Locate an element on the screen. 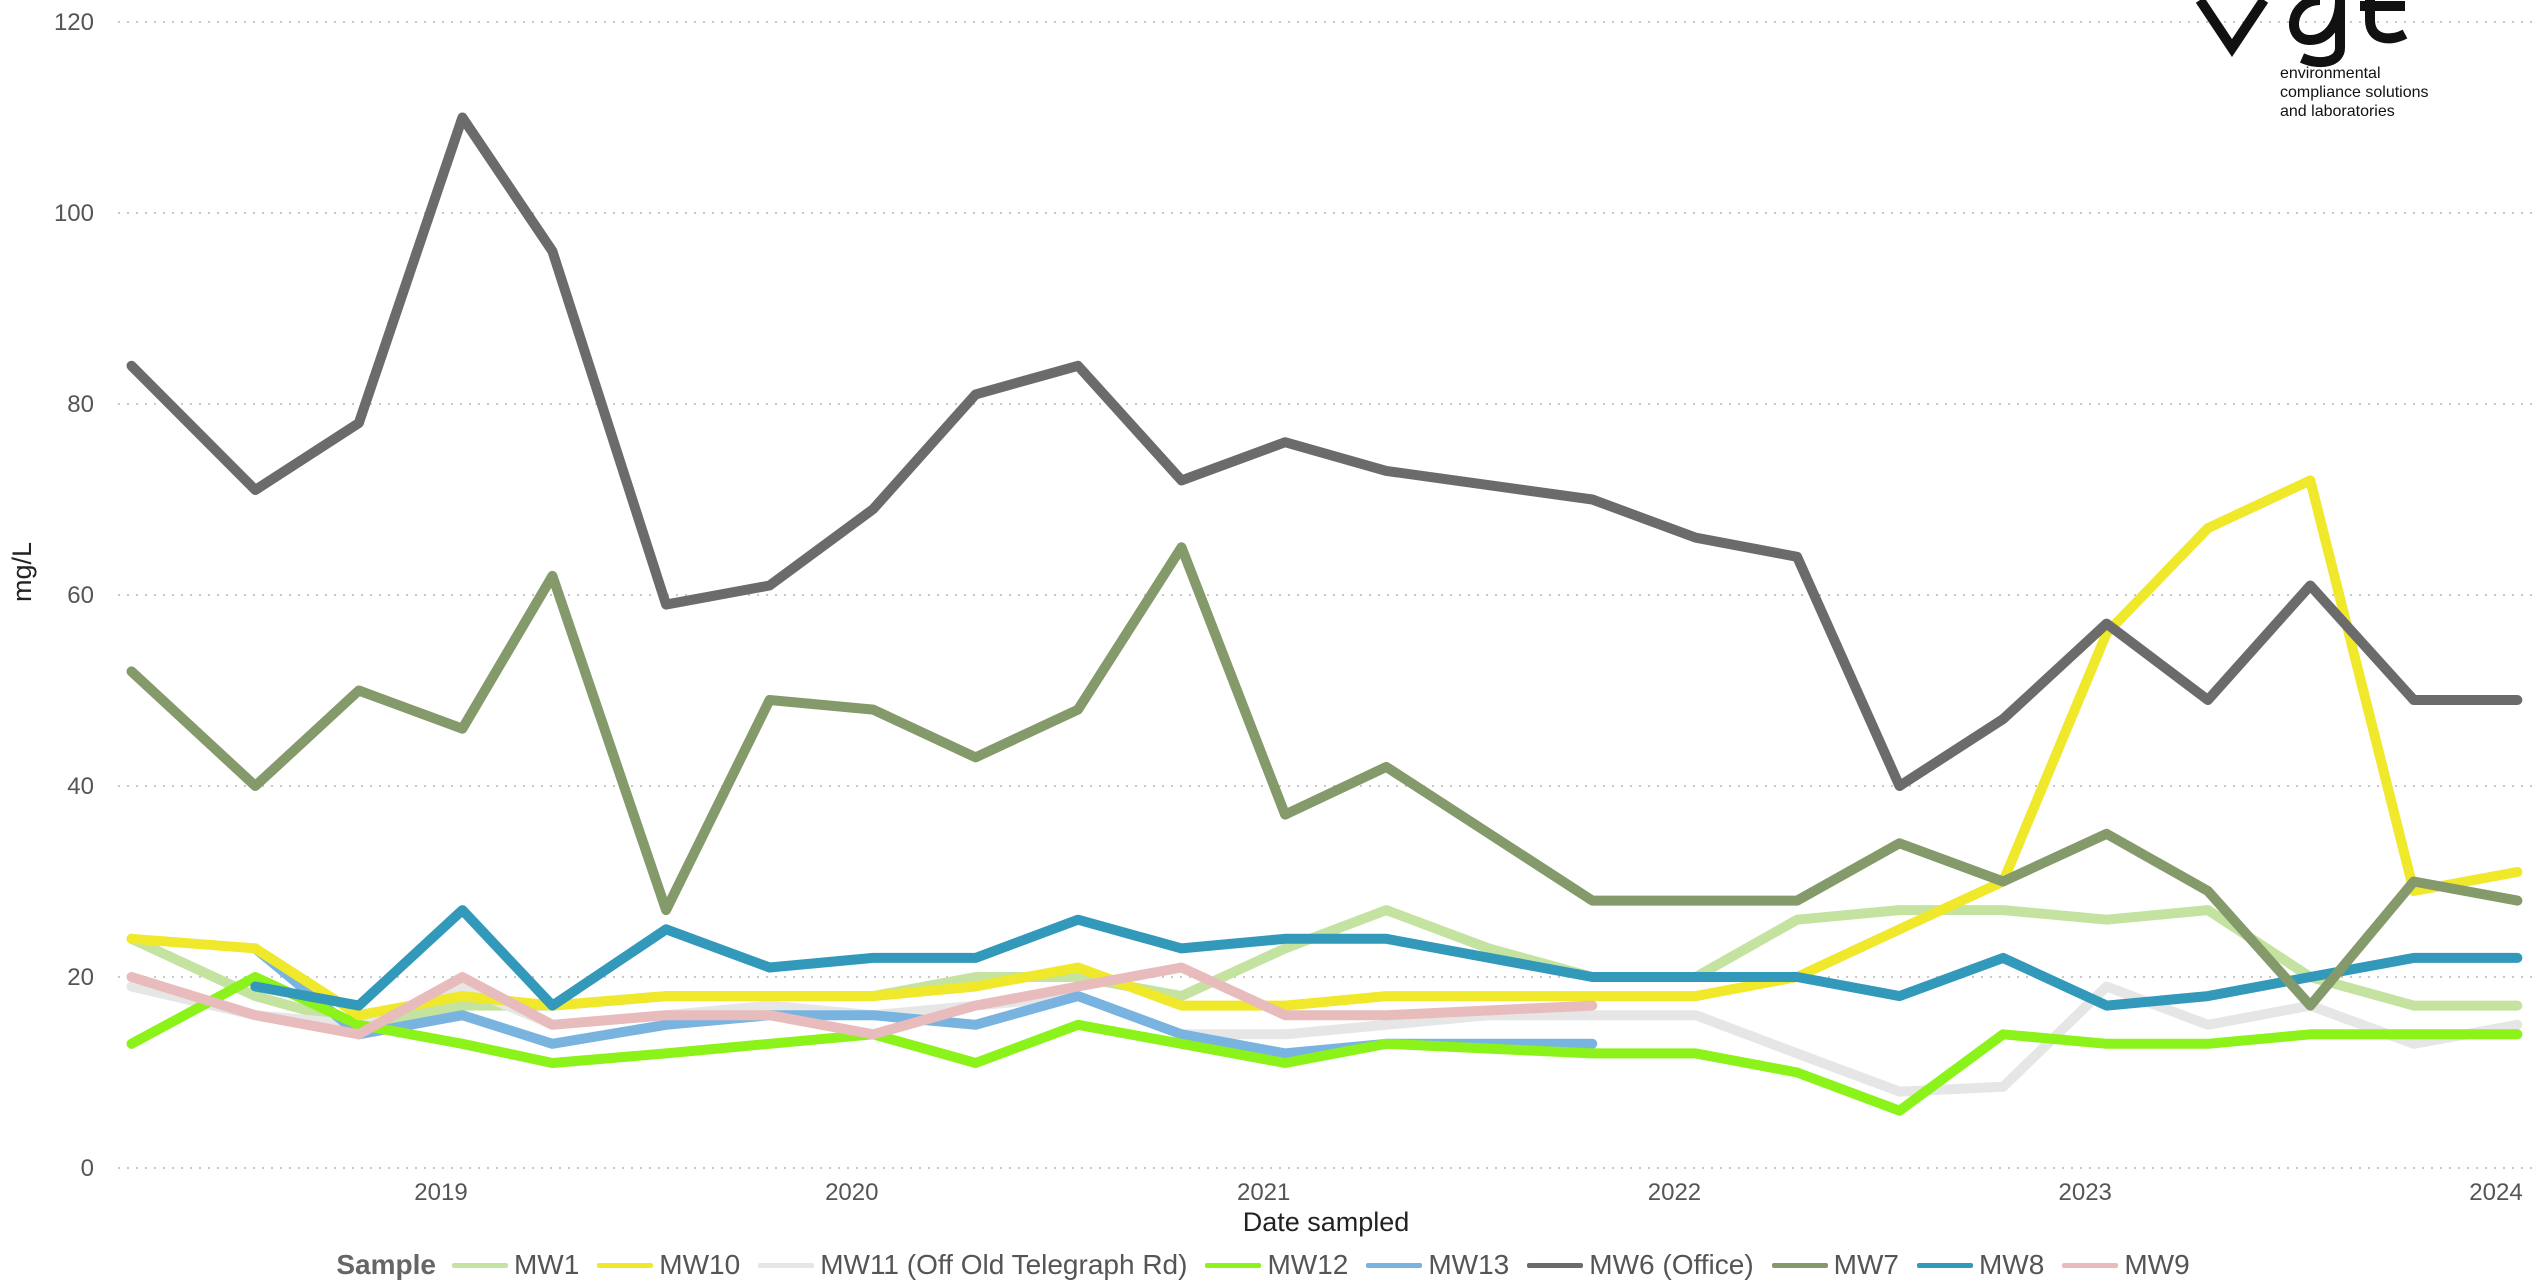 The width and height of the screenshot is (2544, 1284). y-tick-label: 20 is located at coordinates (80, 977).